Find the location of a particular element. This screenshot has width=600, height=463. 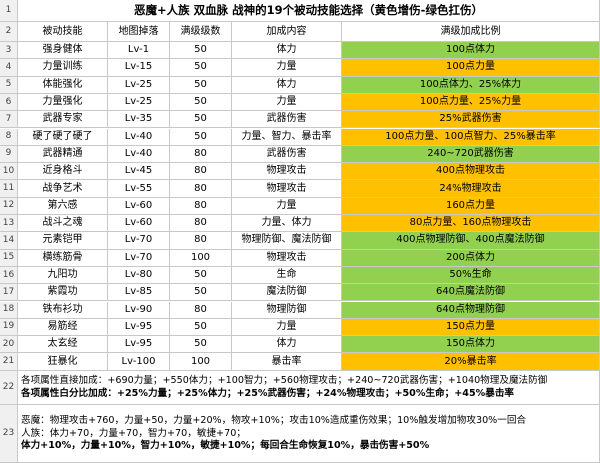

title: 恶魔+人族 双血脉 战神的19个被动技能选择（黄色增伤-绿色扛伤） is located at coordinates (309, 11).